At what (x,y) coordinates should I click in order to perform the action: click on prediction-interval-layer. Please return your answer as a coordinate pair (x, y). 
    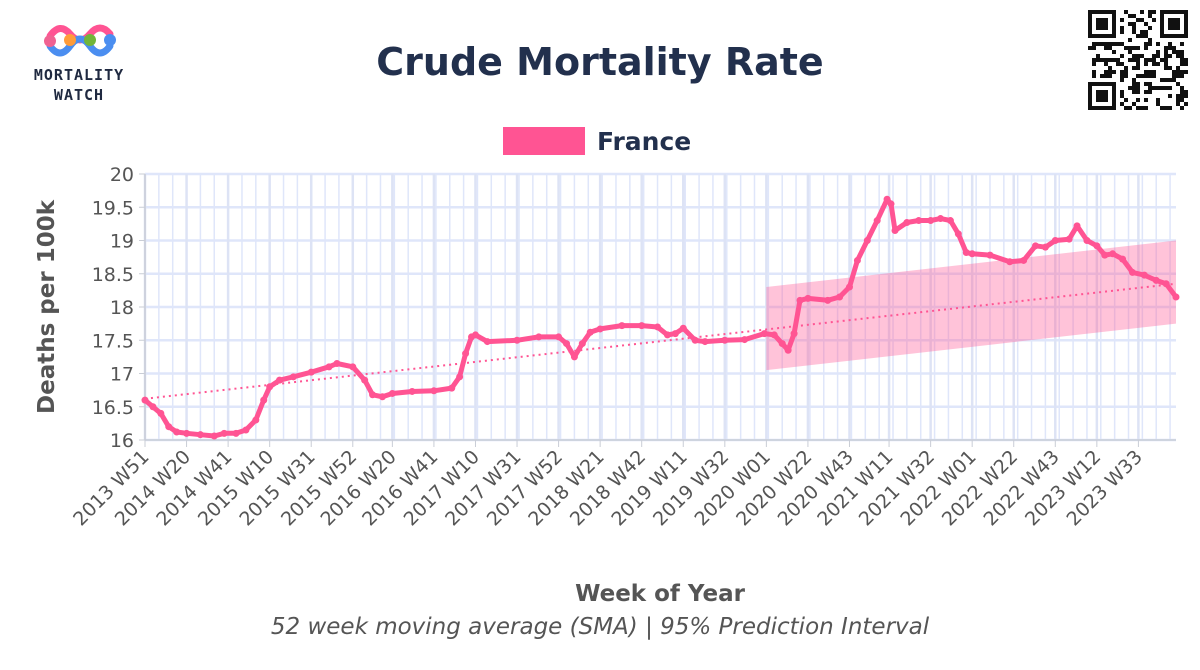
    Looking at the image, I should click on (971, 305).